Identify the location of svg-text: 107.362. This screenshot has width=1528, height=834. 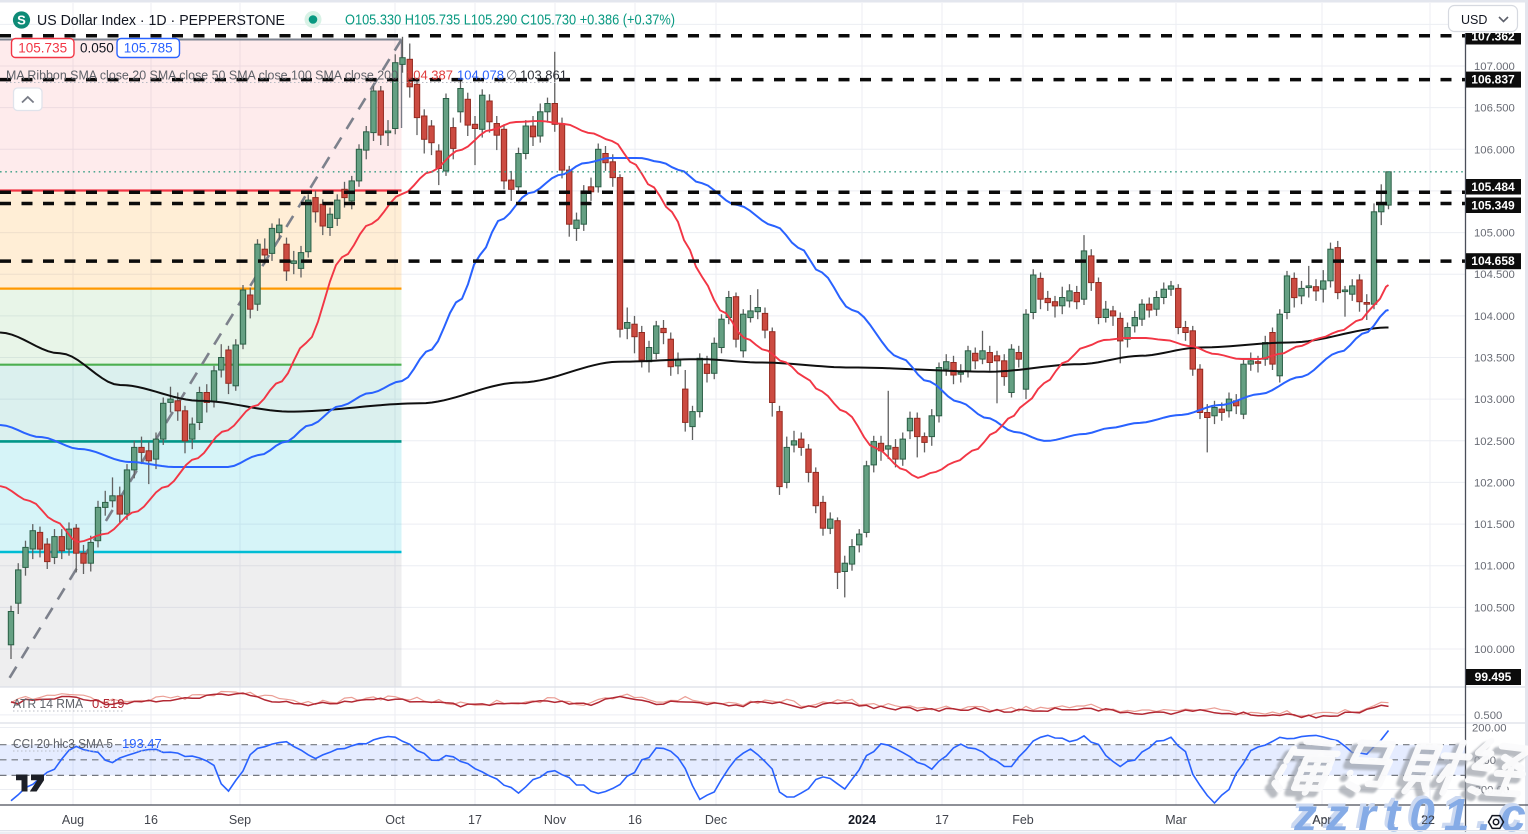
(1493, 37).